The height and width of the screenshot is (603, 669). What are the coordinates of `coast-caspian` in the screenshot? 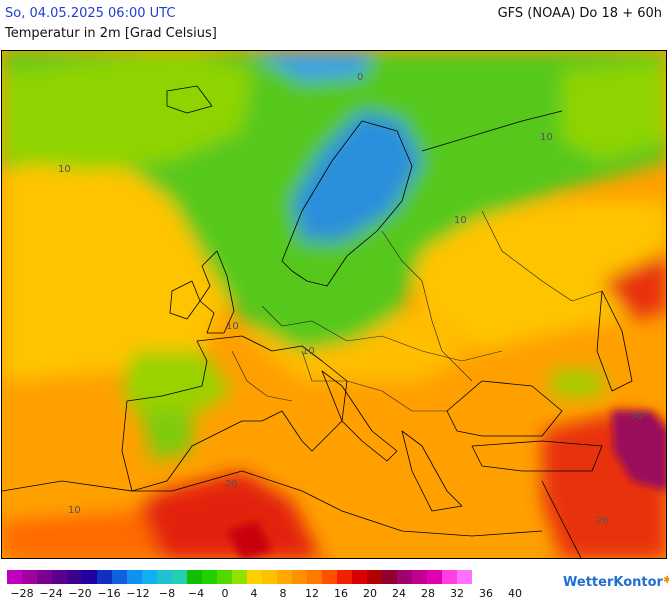 It's located at (614, 341).